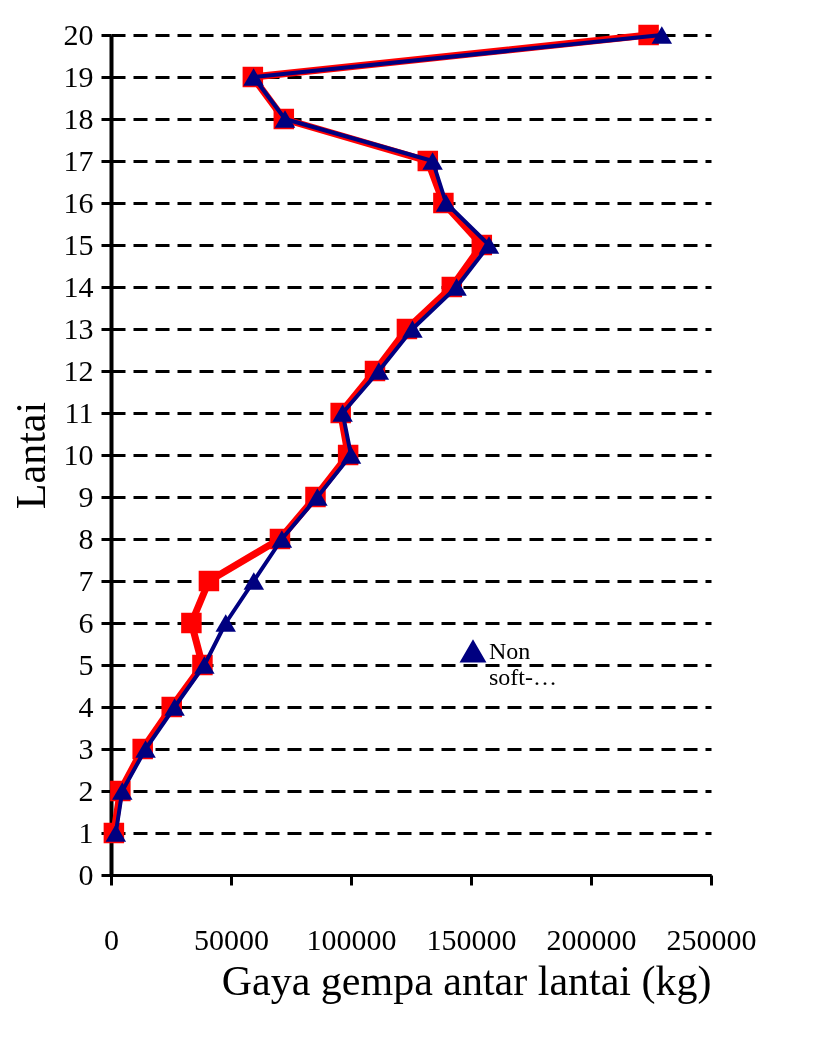 The height and width of the screenshot is (1056, 840). Describe the element at coordinates (471, 939) in the screenshot. I see `x-tick-label: 150000` at that location.